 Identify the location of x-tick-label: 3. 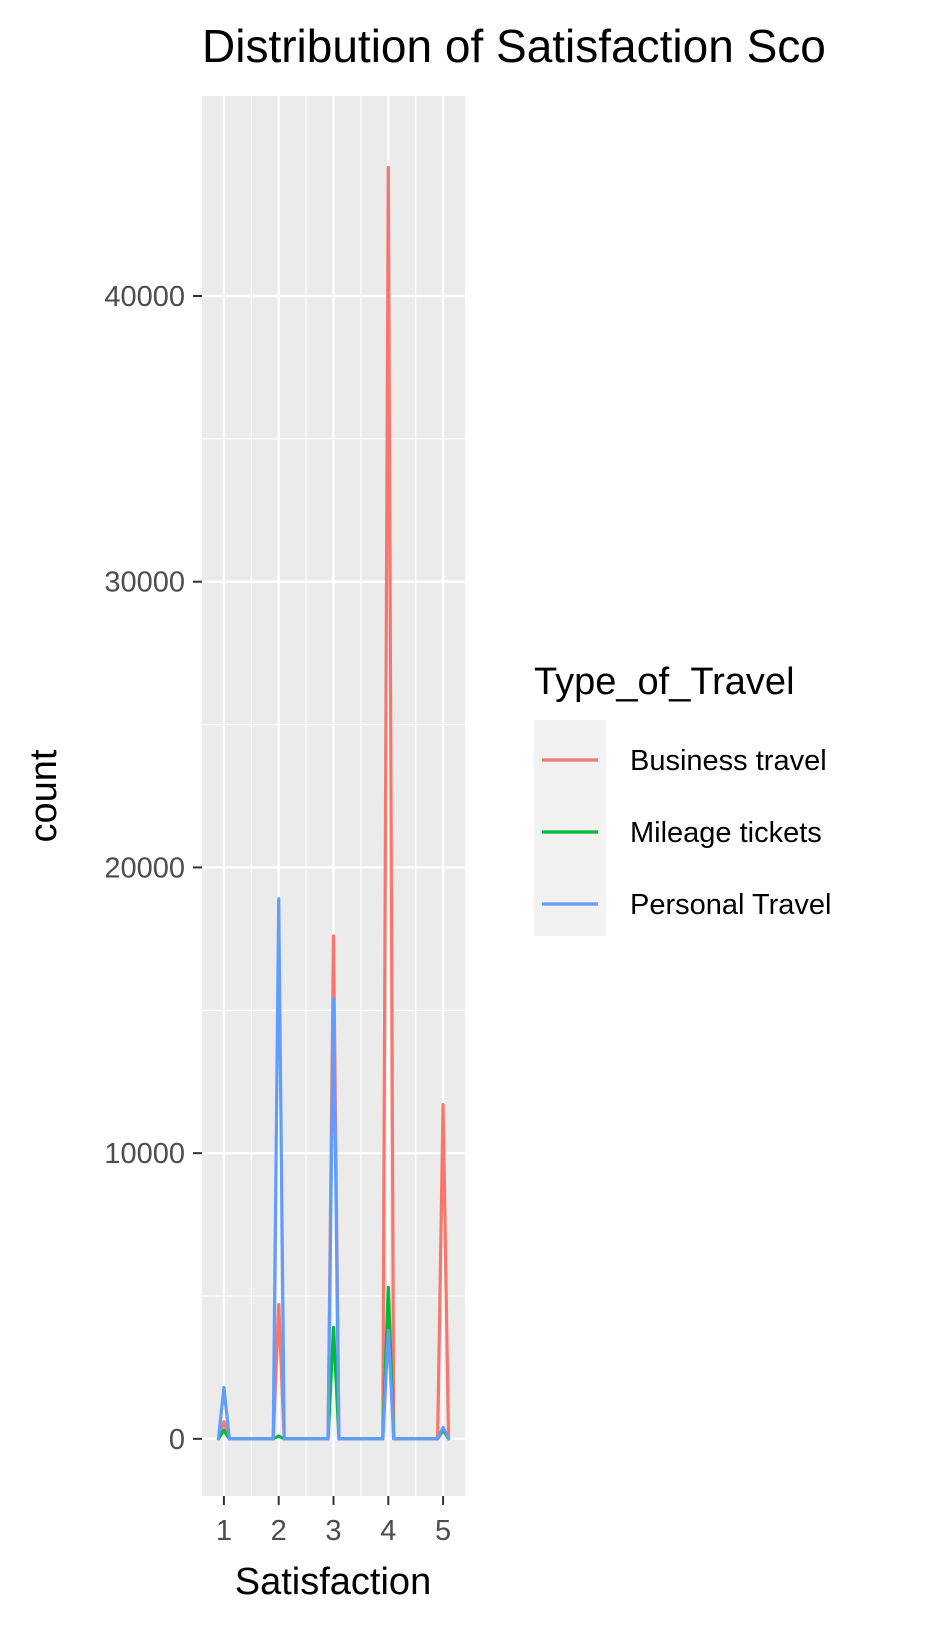
(333, 1531).